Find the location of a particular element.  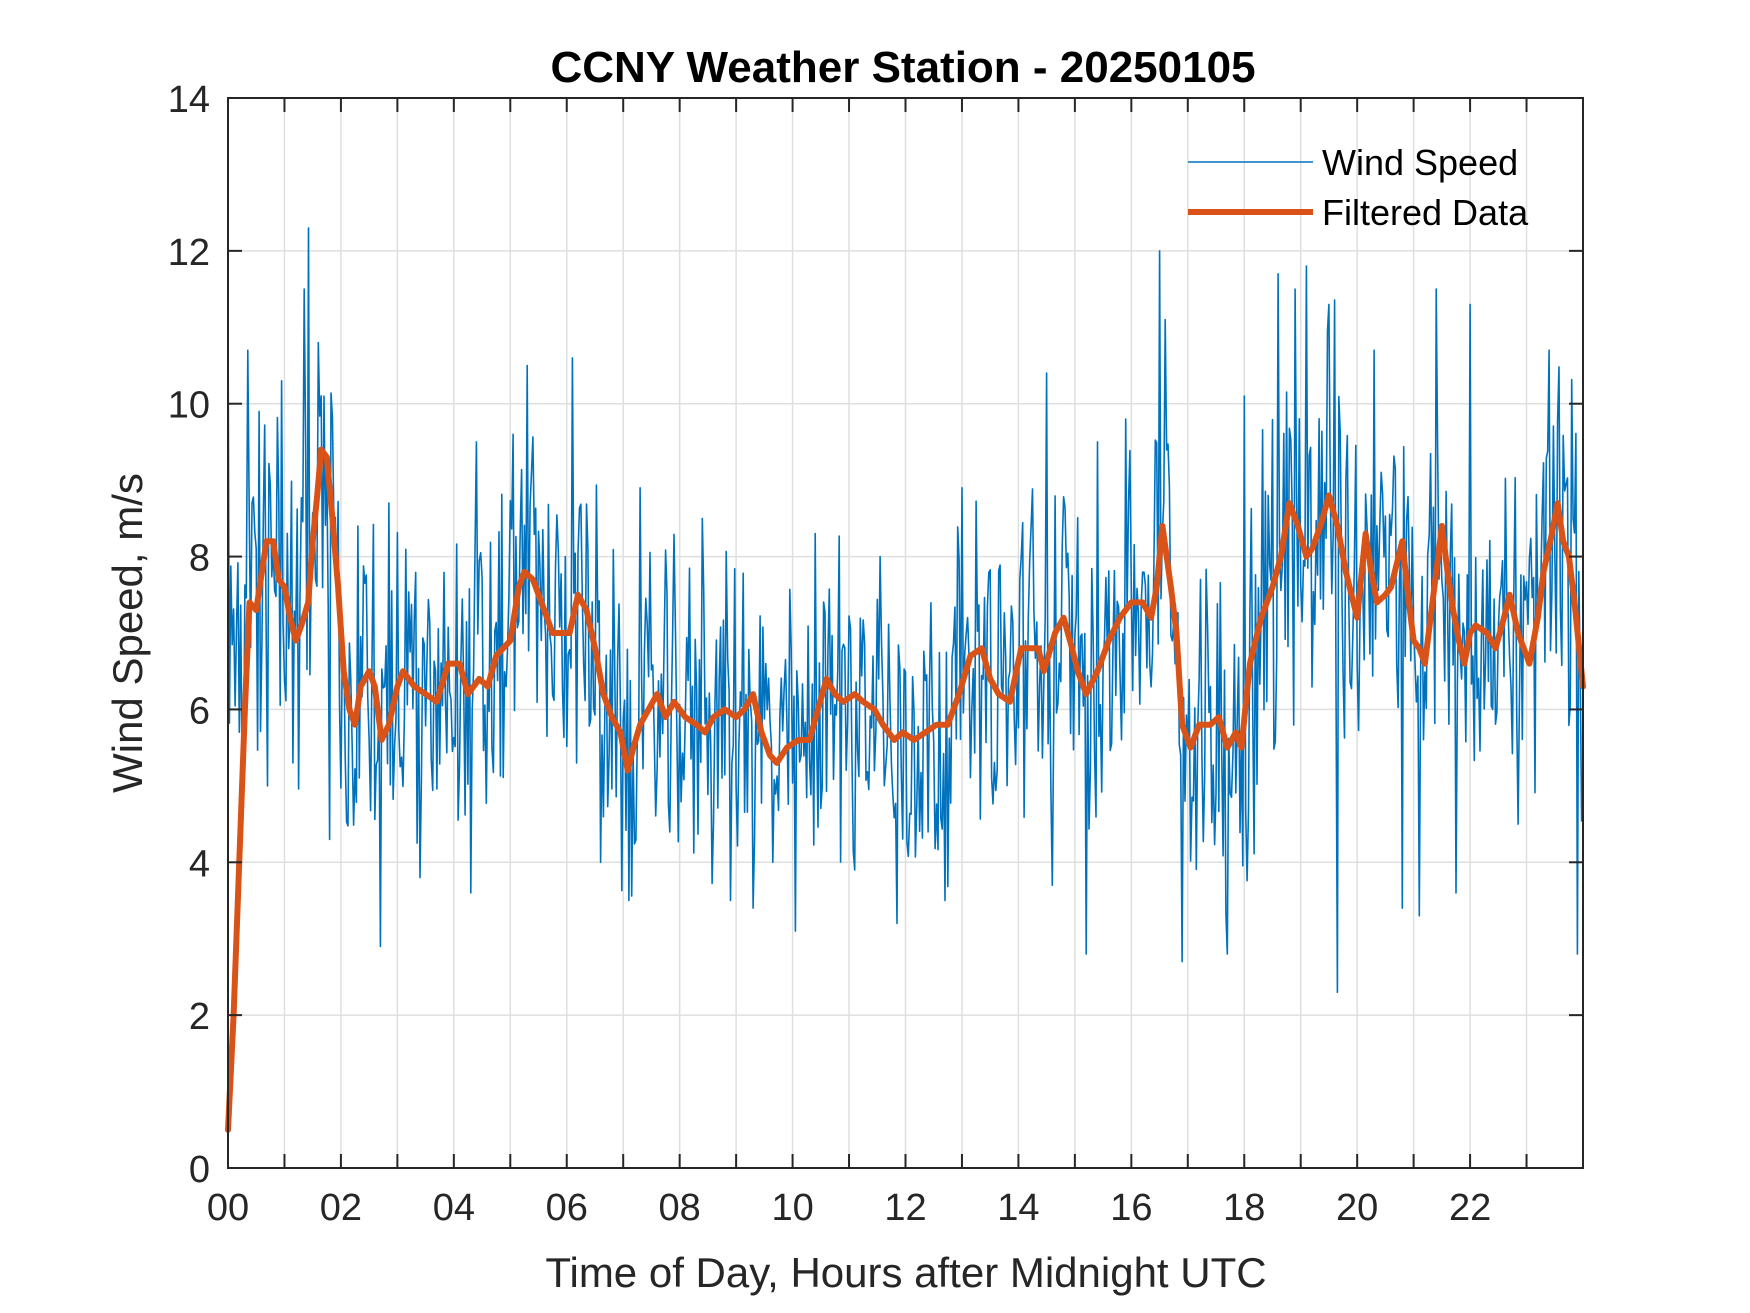

x-tick-label: 20 is located at coordinates (1357, 1208).